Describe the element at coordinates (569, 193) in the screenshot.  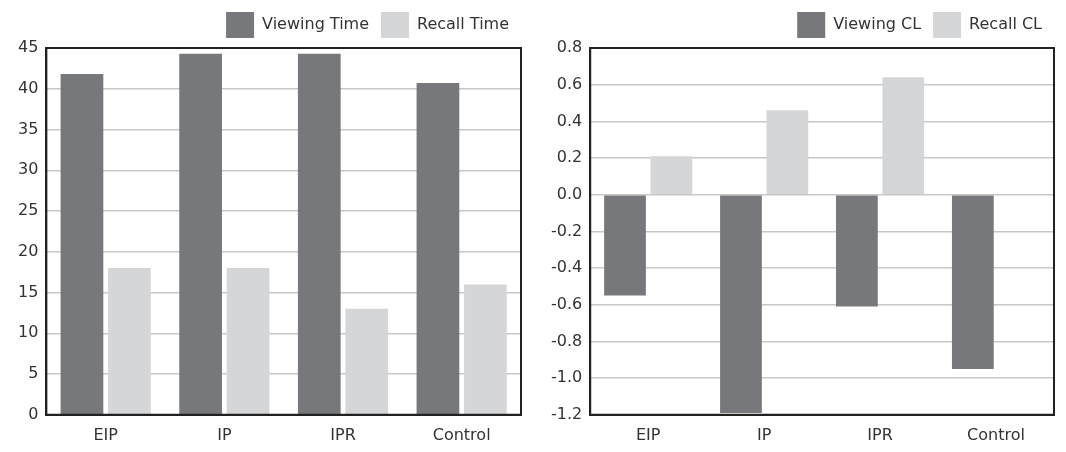
I see `y-tick-label: 0.0` at that location.